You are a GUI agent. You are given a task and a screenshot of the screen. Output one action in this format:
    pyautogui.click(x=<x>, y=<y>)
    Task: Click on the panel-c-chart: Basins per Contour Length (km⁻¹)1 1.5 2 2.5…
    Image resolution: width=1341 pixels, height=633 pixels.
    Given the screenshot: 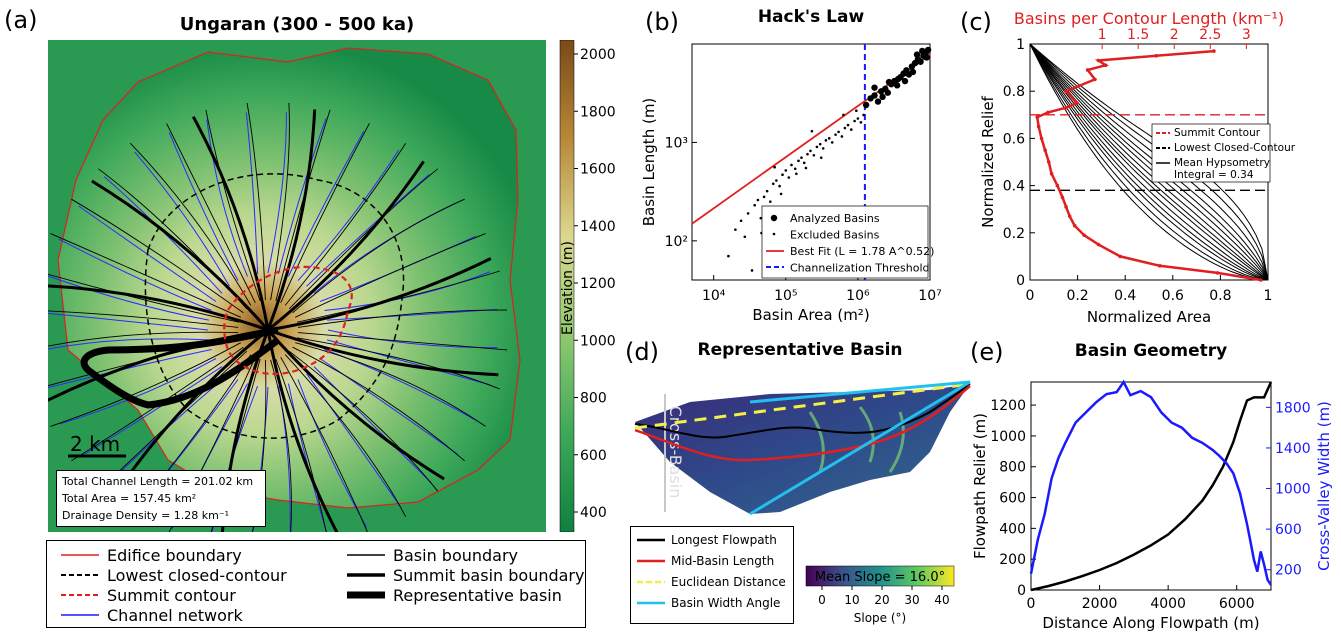 What is the action you would take?
    pyautogui.click(x=1137, y=167)
    